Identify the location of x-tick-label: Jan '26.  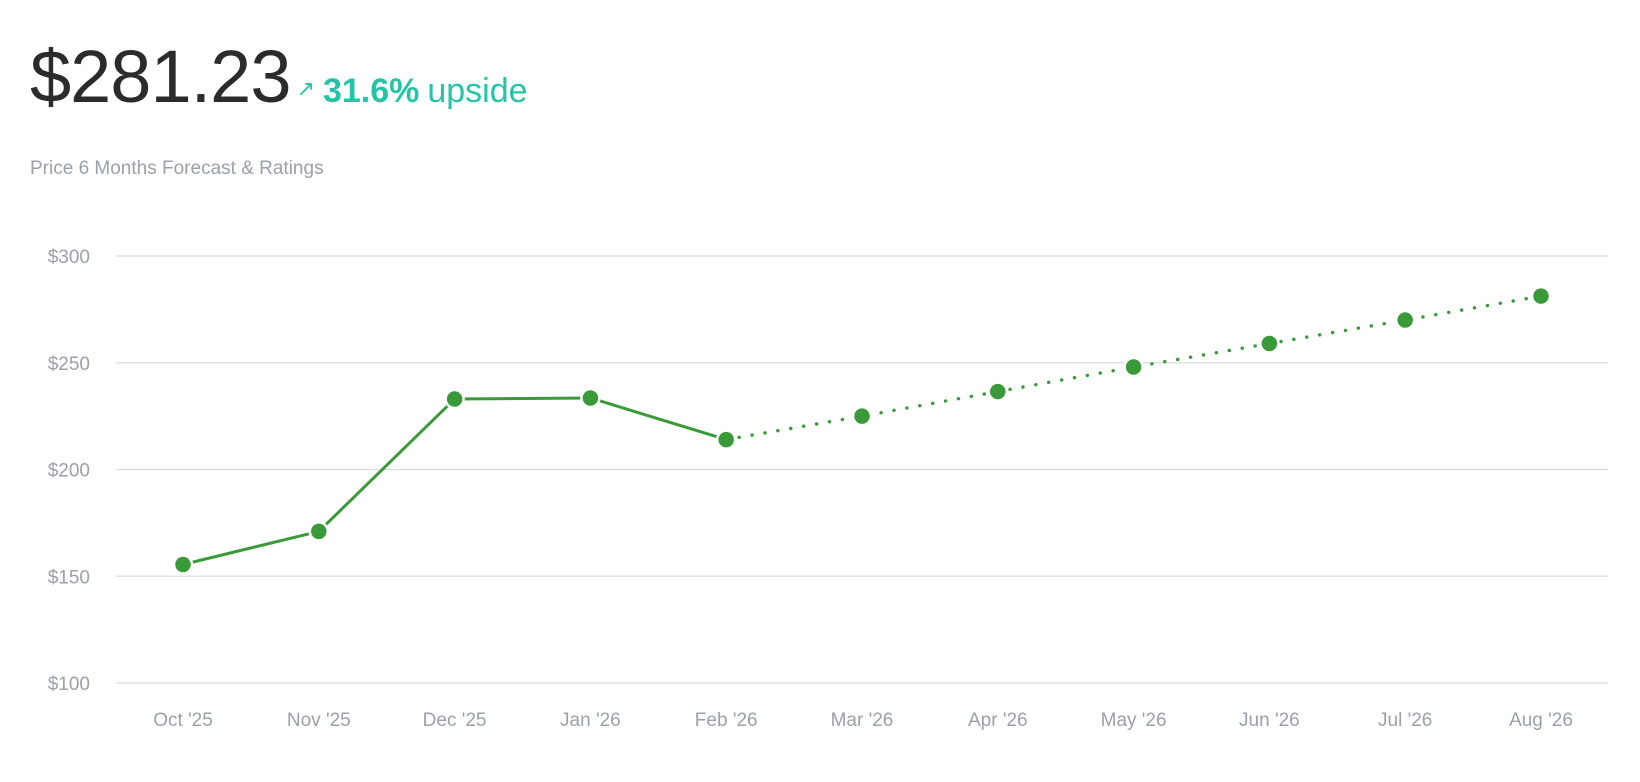
(590, 720).